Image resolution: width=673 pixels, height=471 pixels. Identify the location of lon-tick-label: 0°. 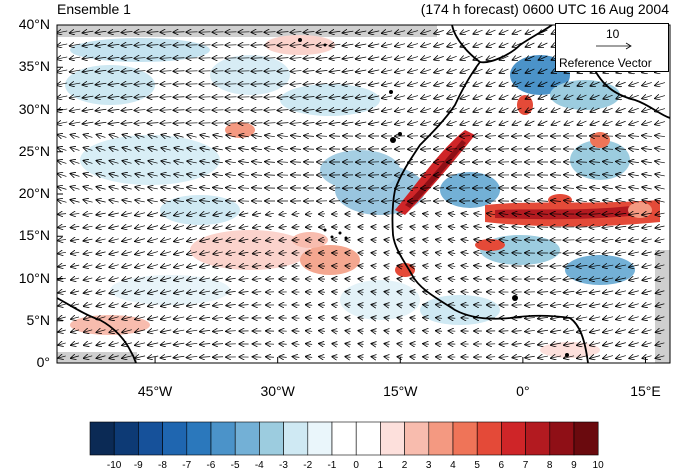
(523, 391).